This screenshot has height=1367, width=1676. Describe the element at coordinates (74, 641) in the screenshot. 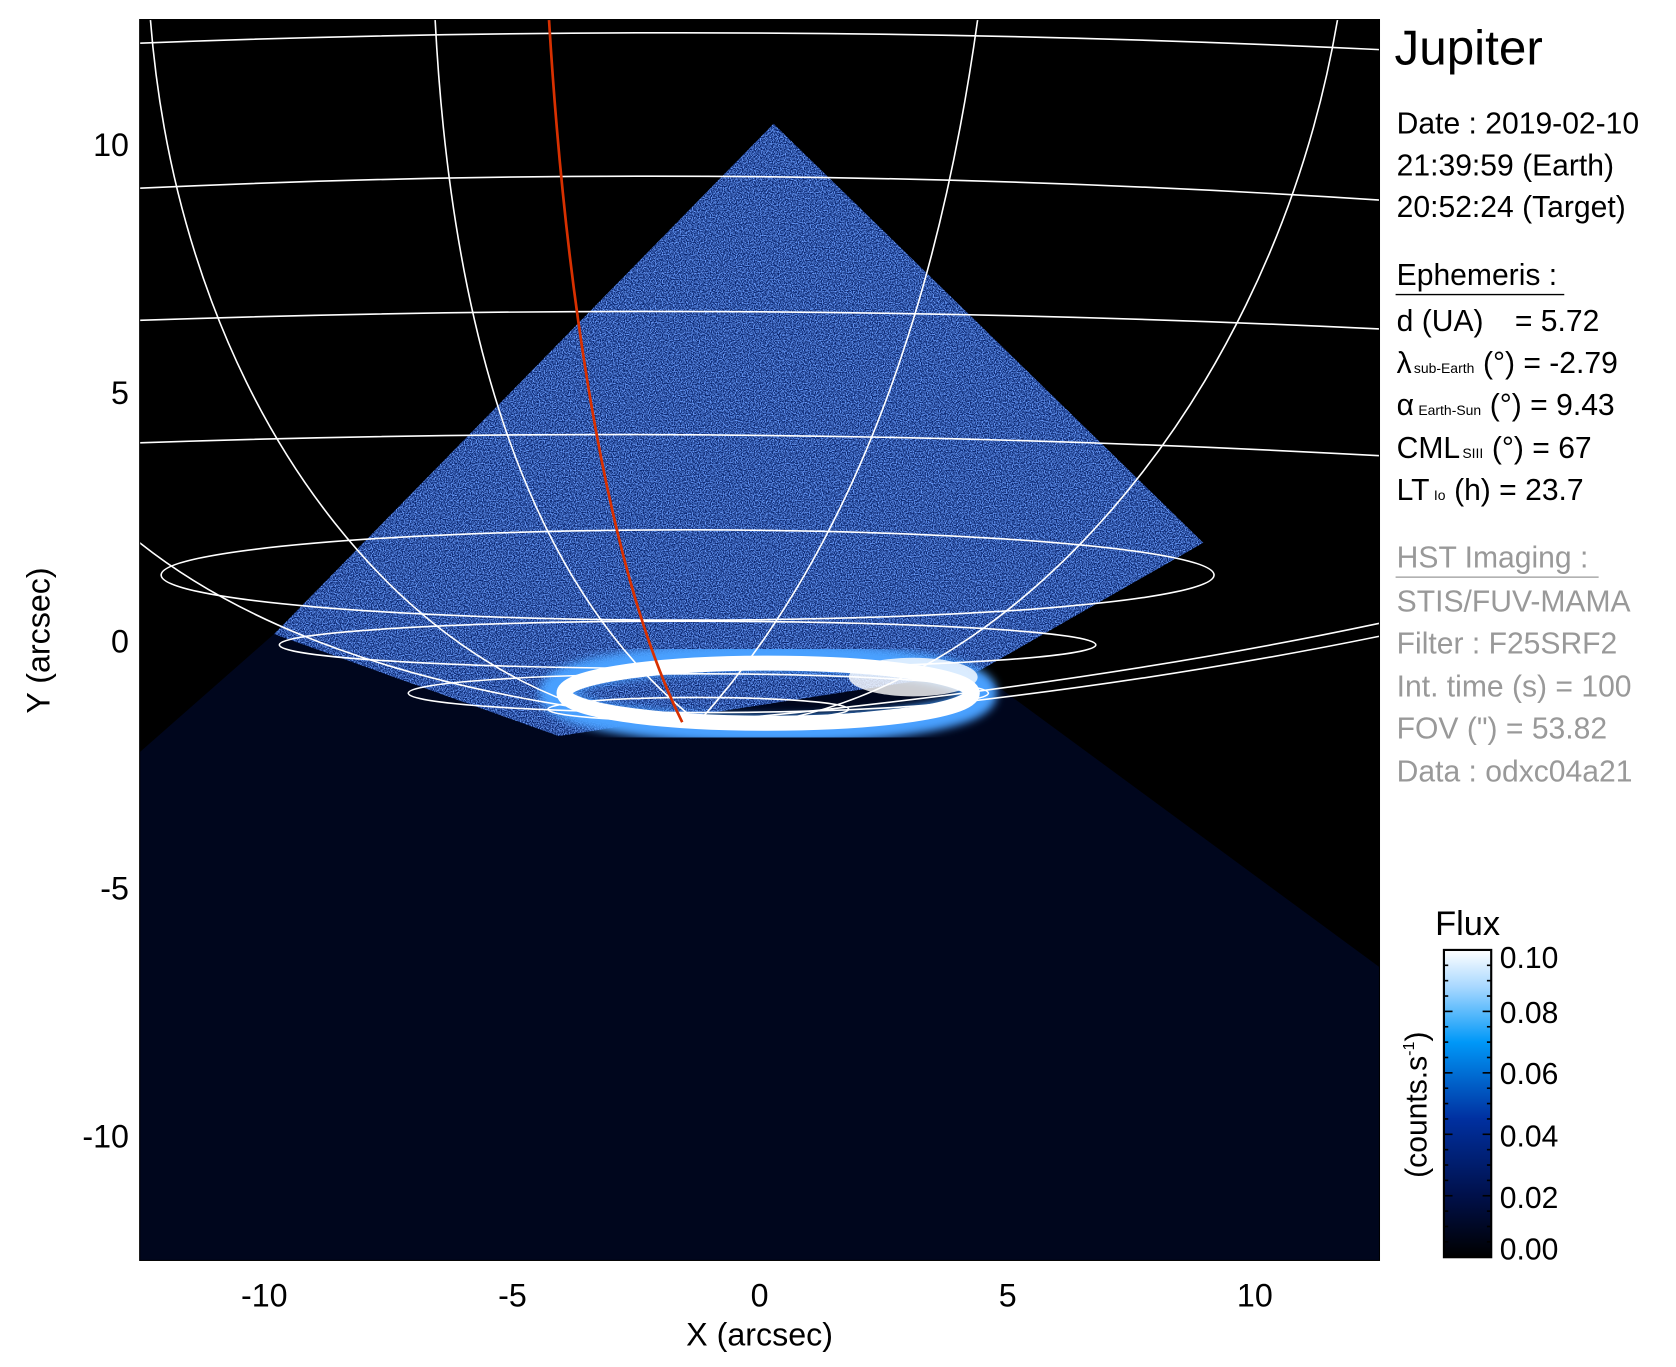

I see `y-axis: 10 5 0 -5 -10 Y (arcsec)` at that location.